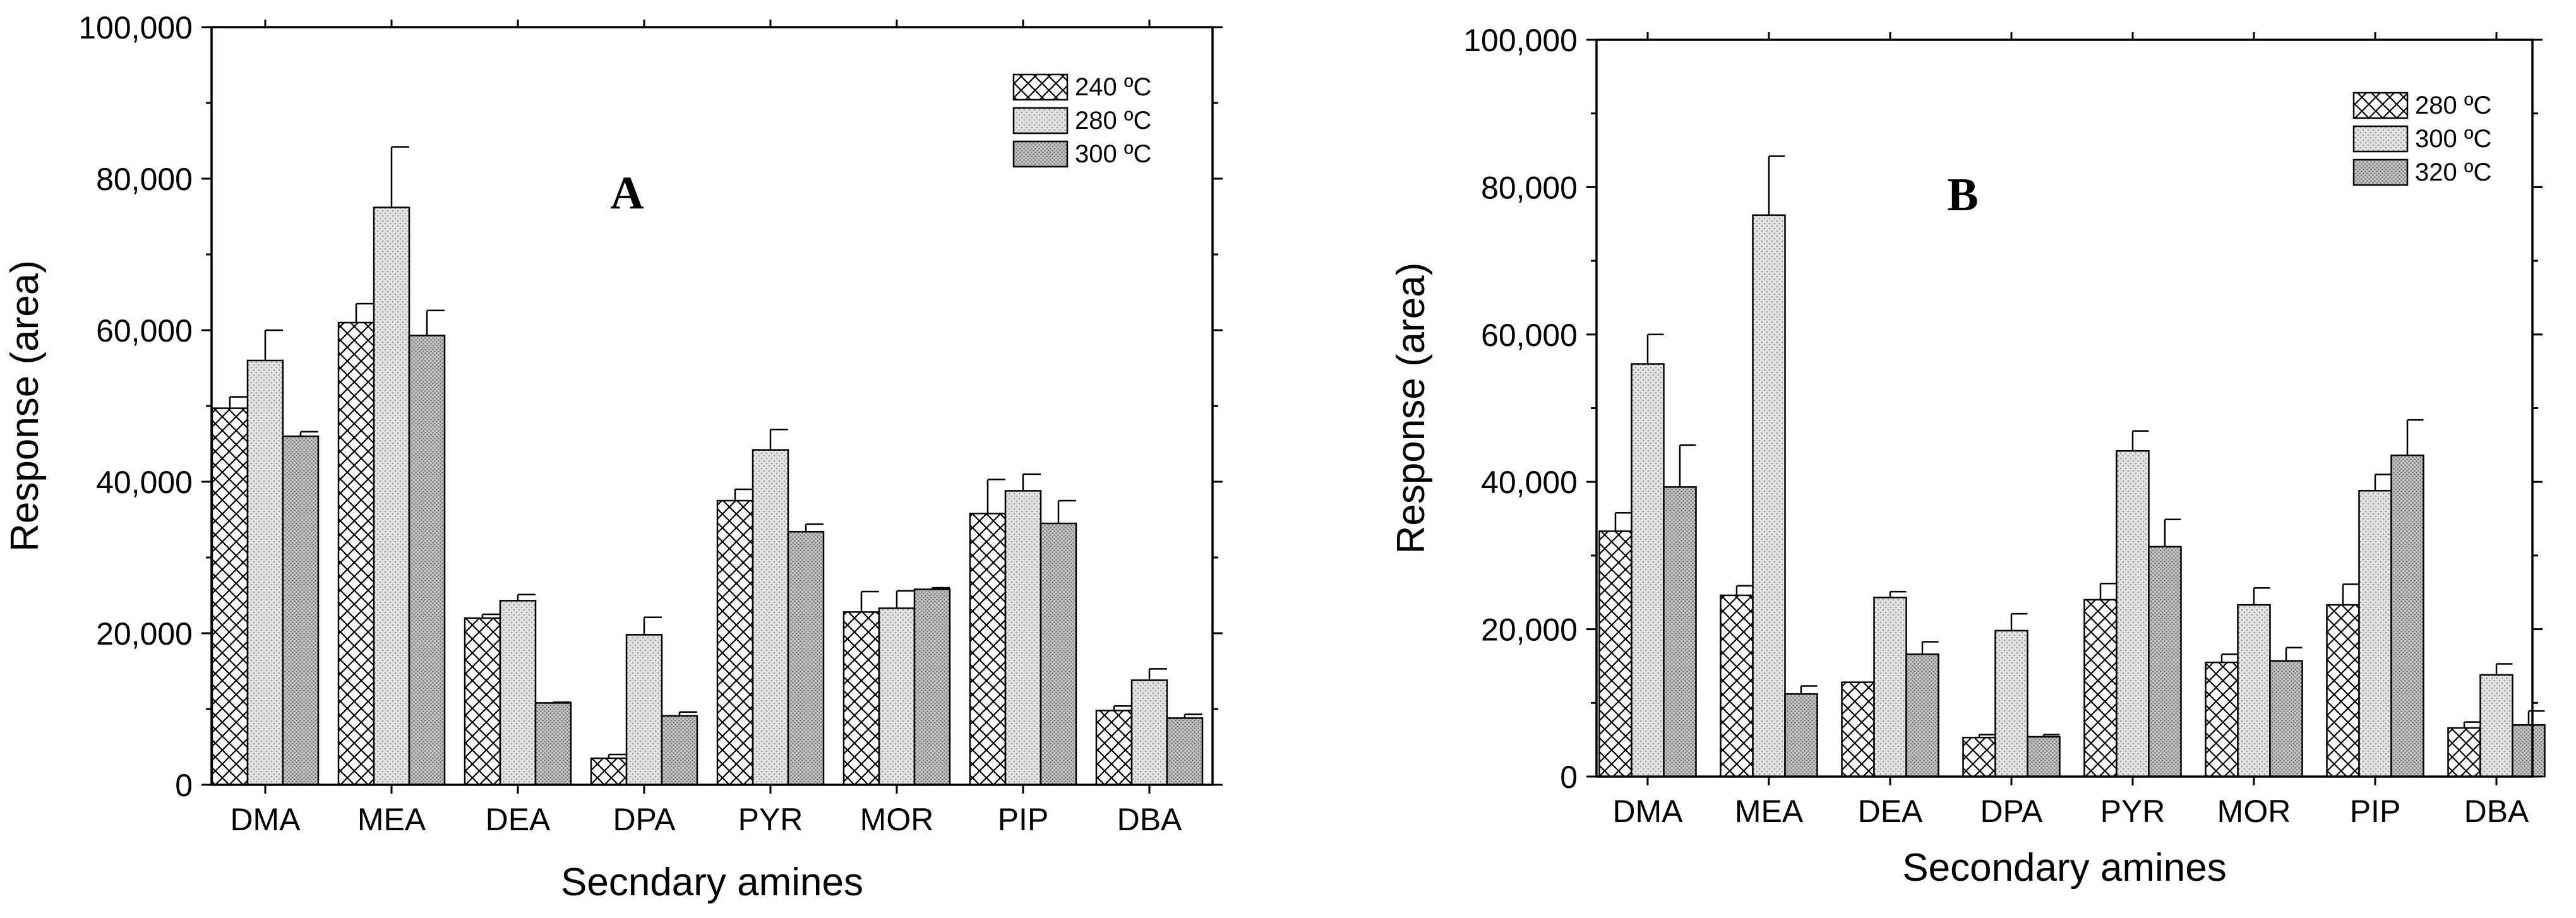 This screenshot has width=2576, height=918. I want to click on legend-label-series-1: 240 ºC, so click(1113, 87).